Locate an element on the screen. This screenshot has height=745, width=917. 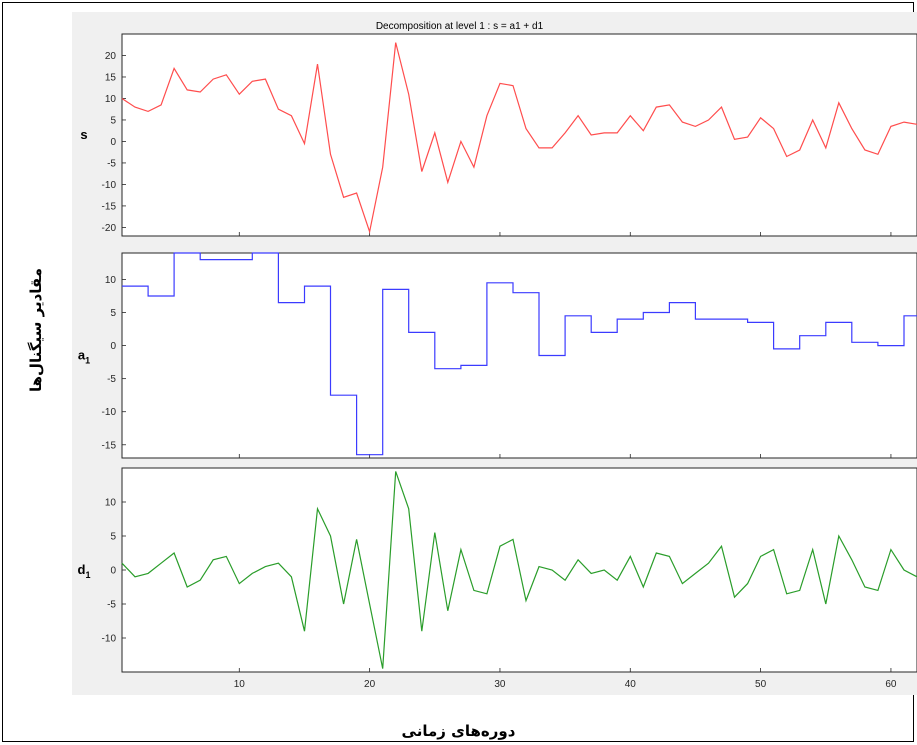
y-tick-label: 15 is located at coordinates (111, 77).